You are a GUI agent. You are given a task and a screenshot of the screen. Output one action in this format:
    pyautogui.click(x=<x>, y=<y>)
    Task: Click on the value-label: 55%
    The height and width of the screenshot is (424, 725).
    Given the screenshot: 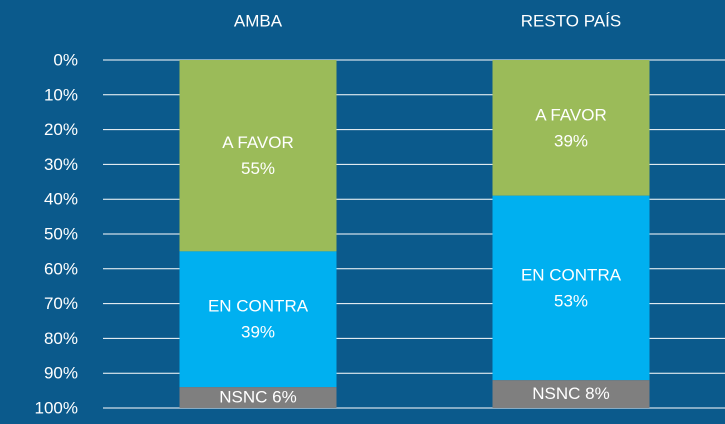 What is the action you would take?
    pyautogui.click(x=258, y=168)
    